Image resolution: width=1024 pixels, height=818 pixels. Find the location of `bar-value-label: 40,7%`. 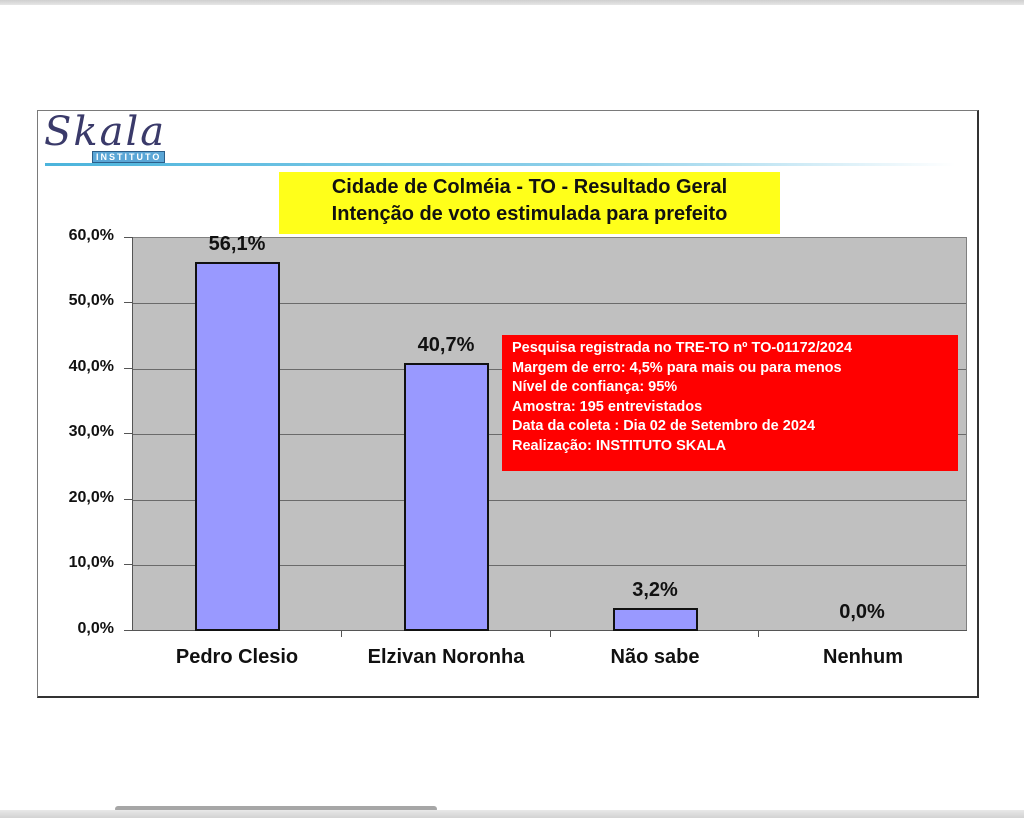

bar-value-label: 40,7% is located at coordinates (446, 345).